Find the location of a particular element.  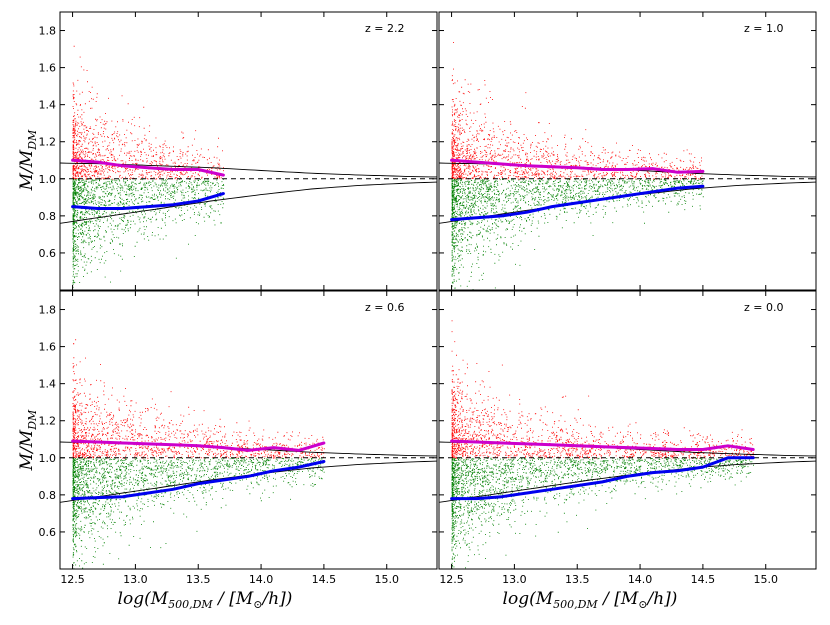

y-axis-label-top: M/MDM is located at coordinates (28, 160).